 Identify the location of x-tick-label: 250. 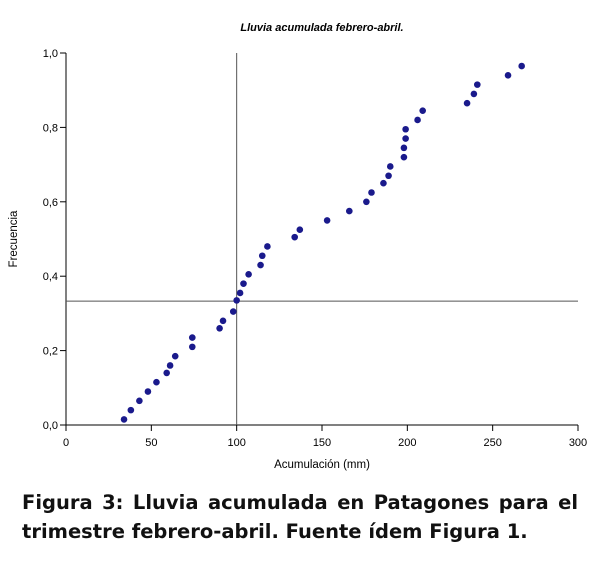
(492, 443).